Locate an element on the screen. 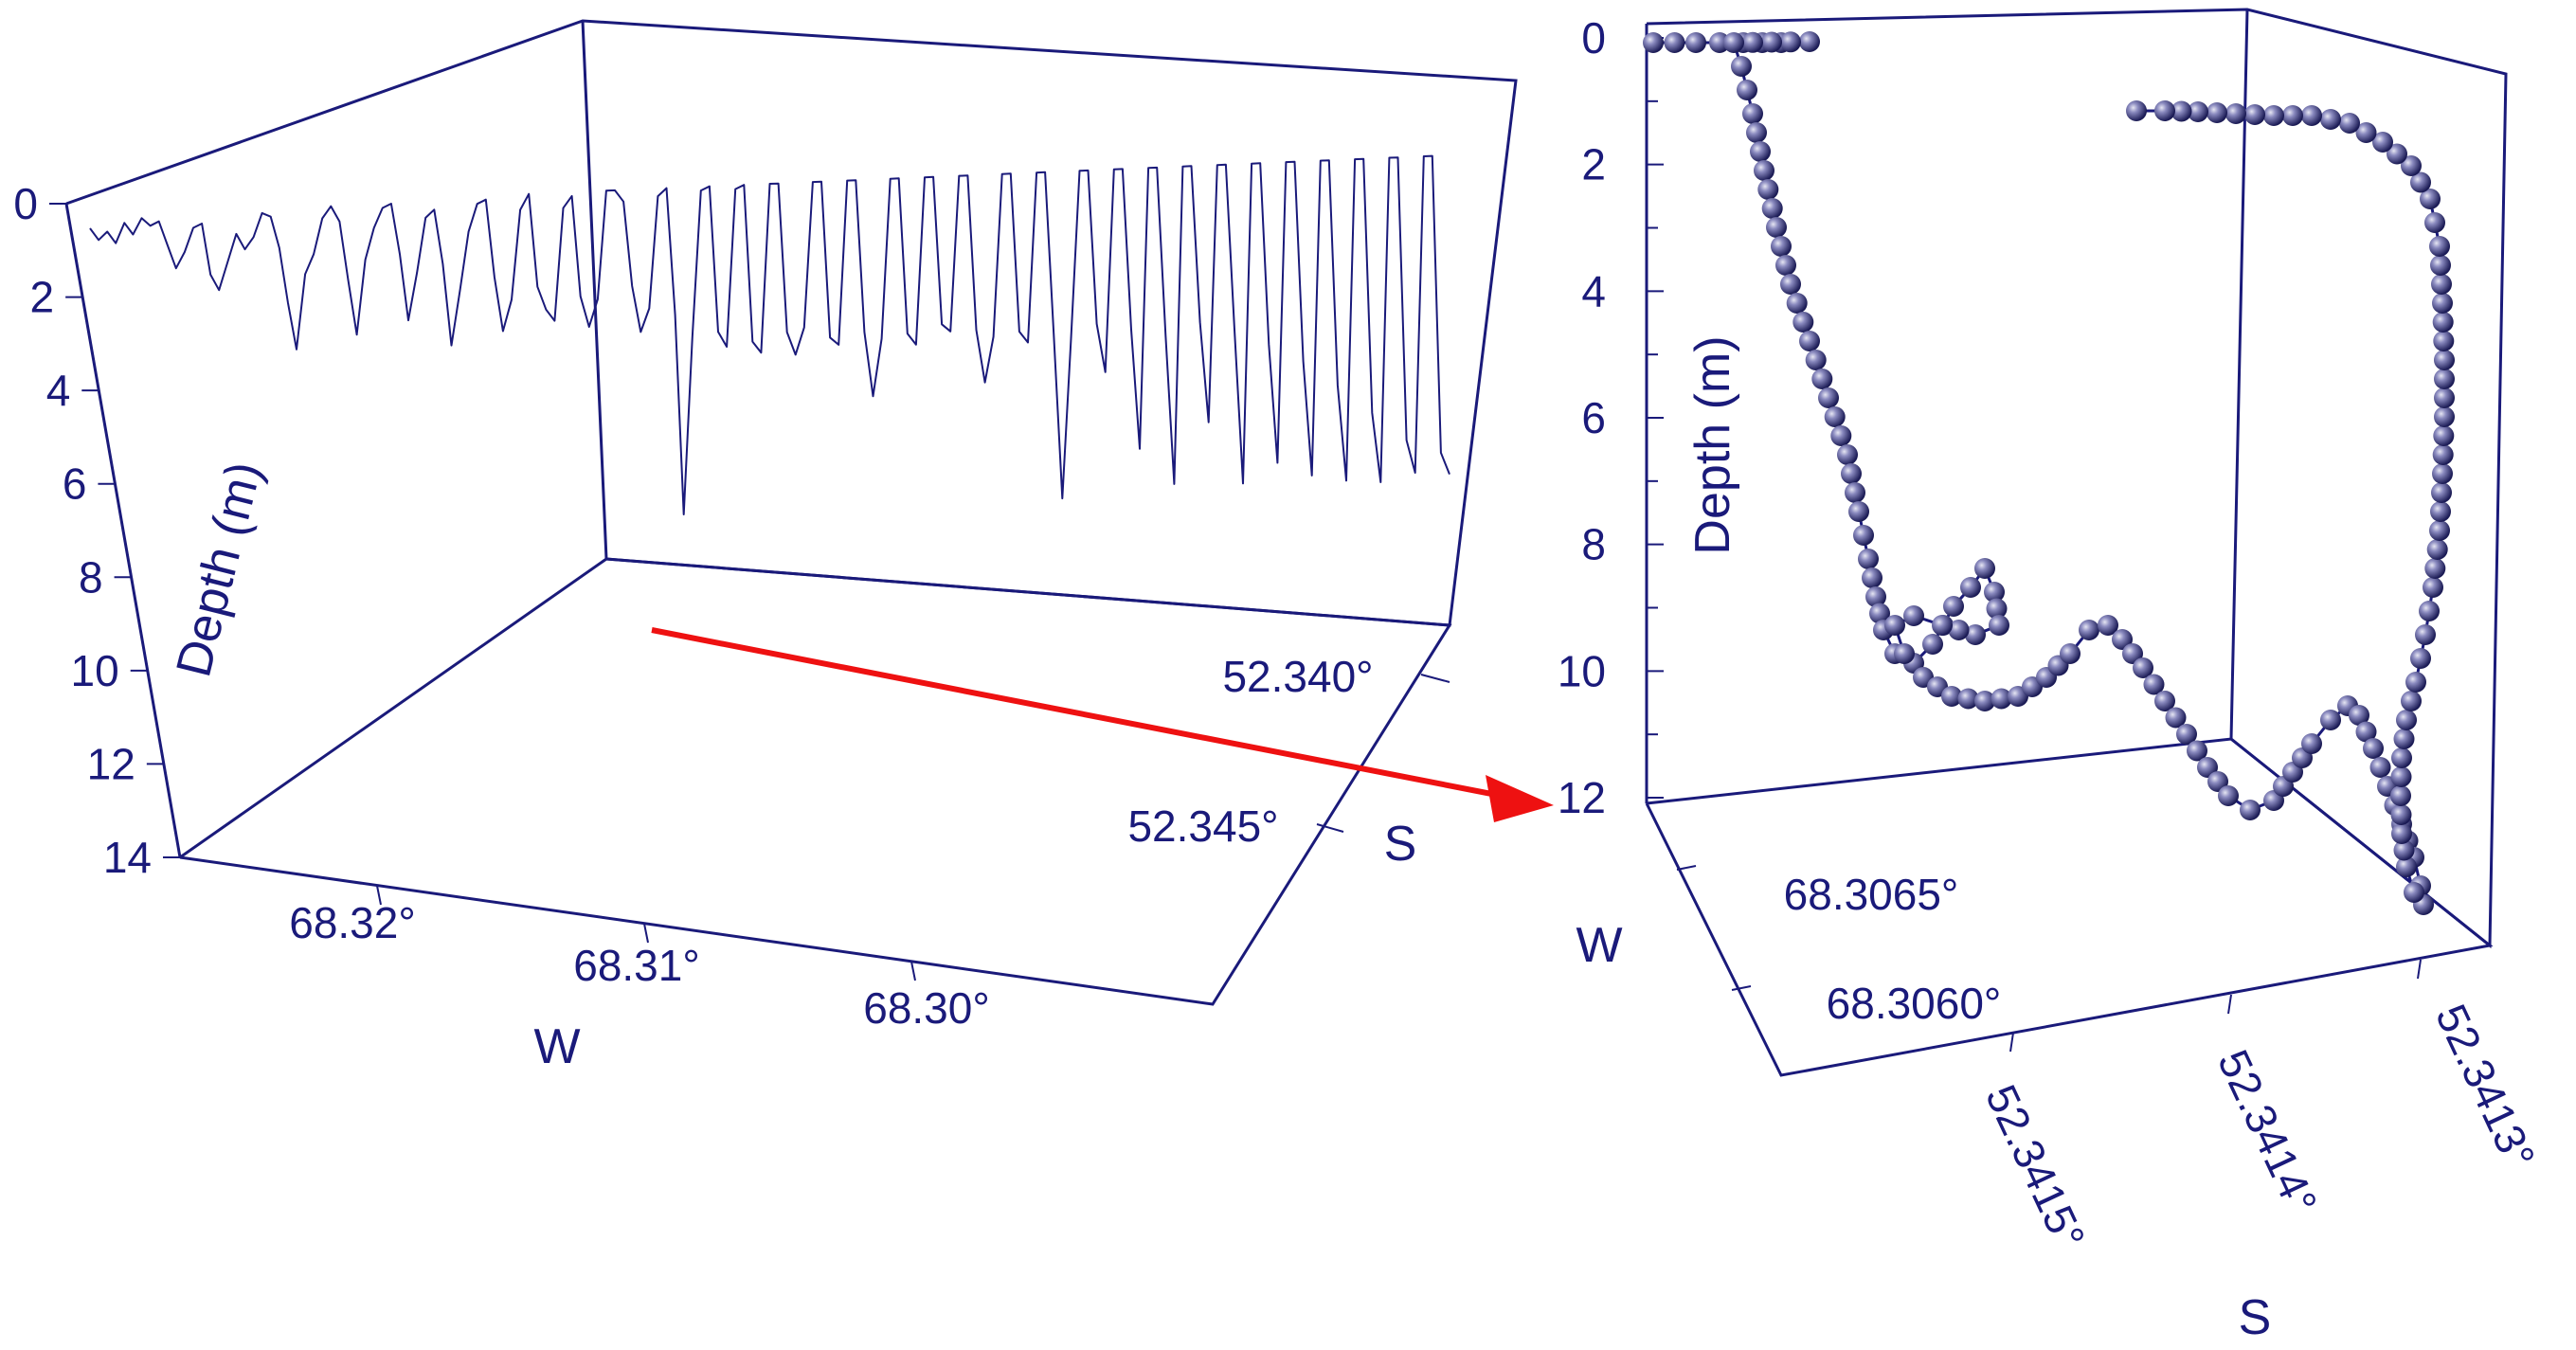  right-z-tick-mark is located at coordinates (2011, 1042).